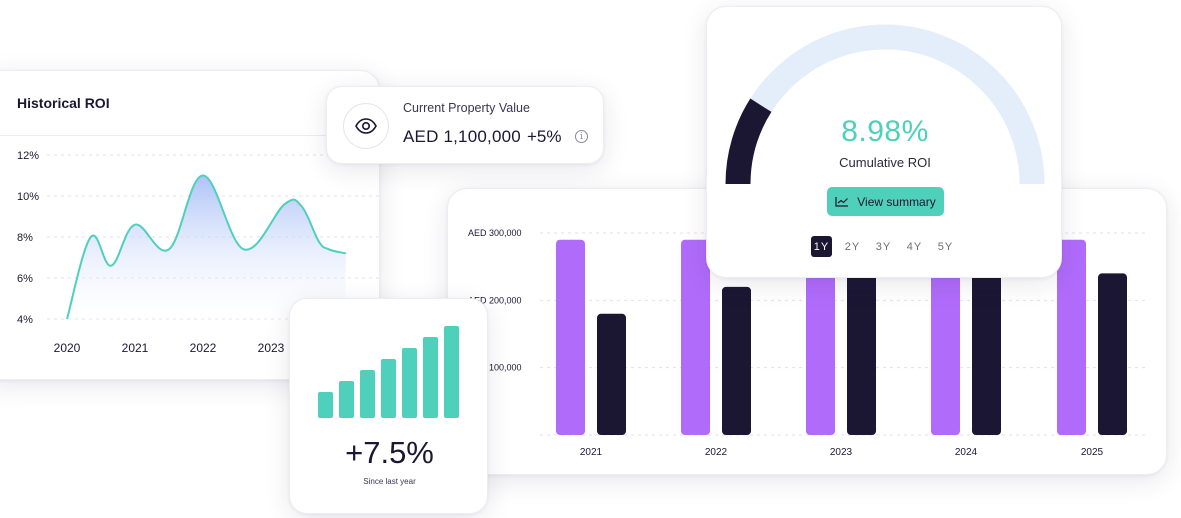 The height and width of the screenshot is (518, 1181). Describe the element at coordinates (28, 156) in the screenshot. I see `roi-y-tick-label: 12%` at that location.